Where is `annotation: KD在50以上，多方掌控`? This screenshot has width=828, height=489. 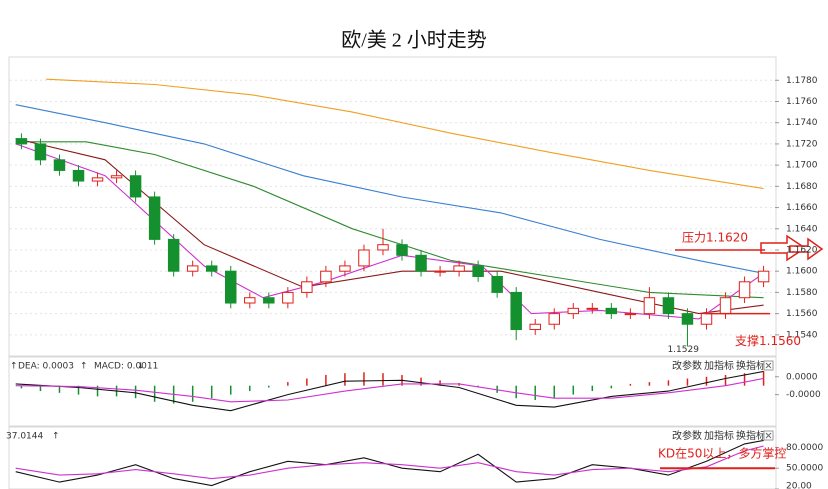
annotation: KD在50以上，多方掌控 is located at coordinates (722, 453).